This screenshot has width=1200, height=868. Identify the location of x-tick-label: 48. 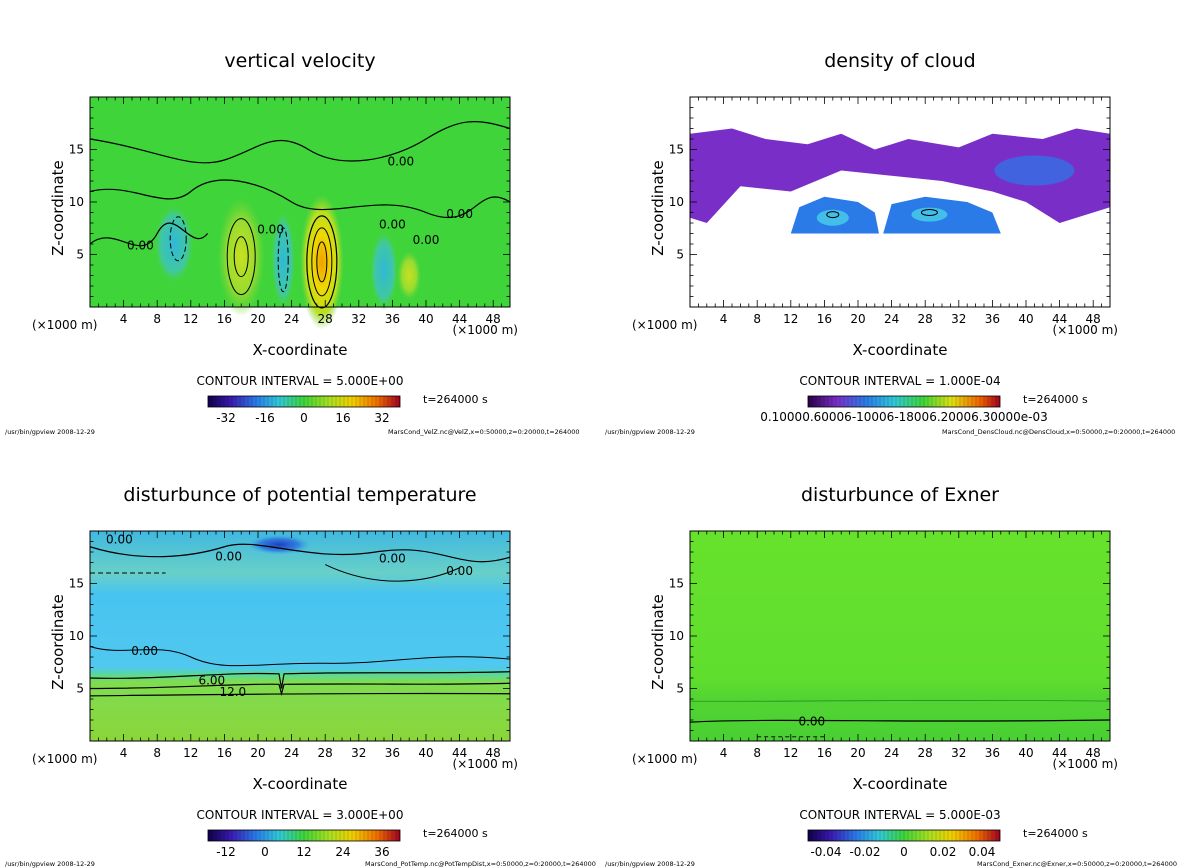
(493, 319).